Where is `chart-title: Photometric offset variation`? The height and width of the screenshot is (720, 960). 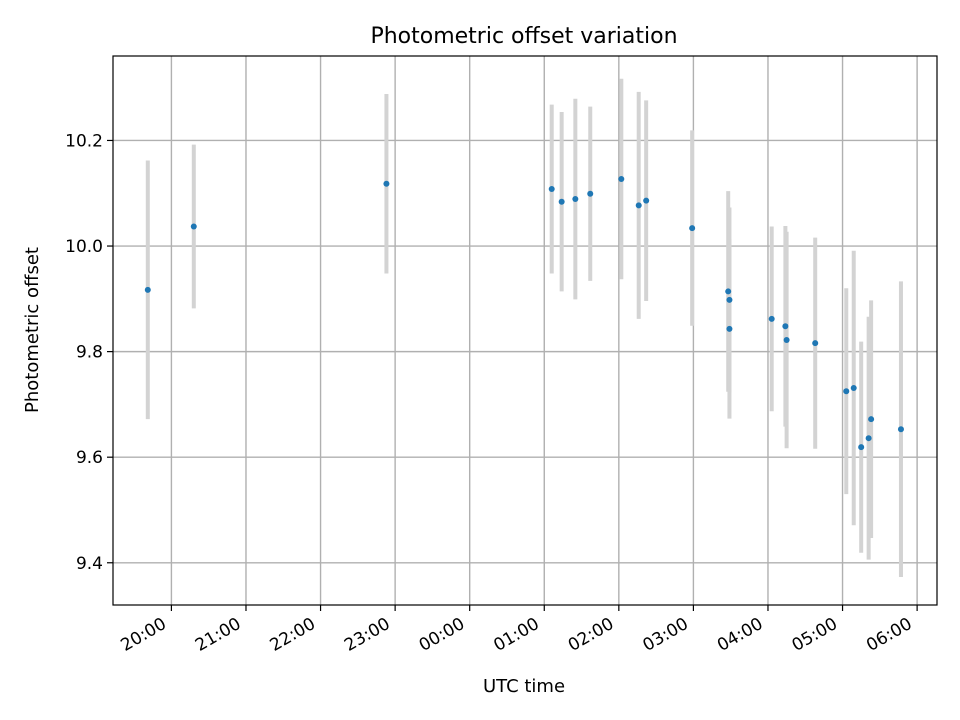 chart-title: Photometric offset variation is located at coordinates (523, 36).